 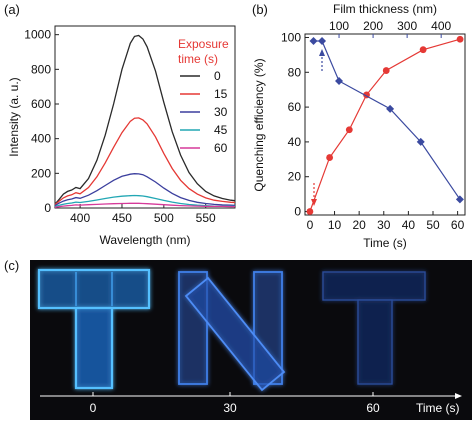 I want to click on b-top-tick-label: 400, so click(x=441, y=26).